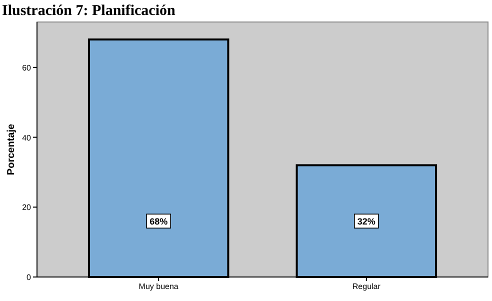  What do you see at coordinates (158, 286) in the screenshot?
I see `x-tick-label: Muy buena` at bounding box center [158, 286].